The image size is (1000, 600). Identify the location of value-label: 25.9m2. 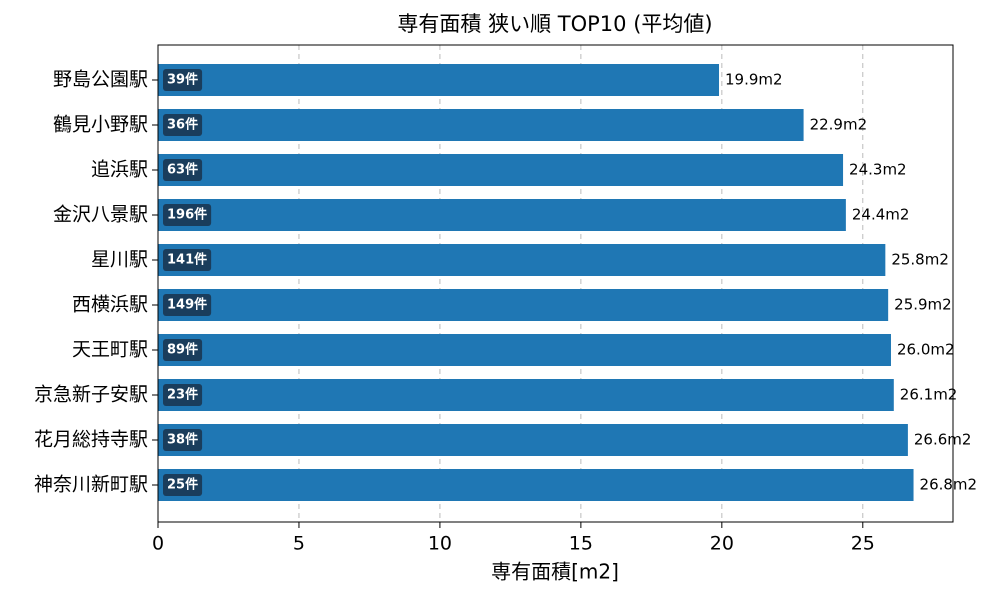
(923, 305).